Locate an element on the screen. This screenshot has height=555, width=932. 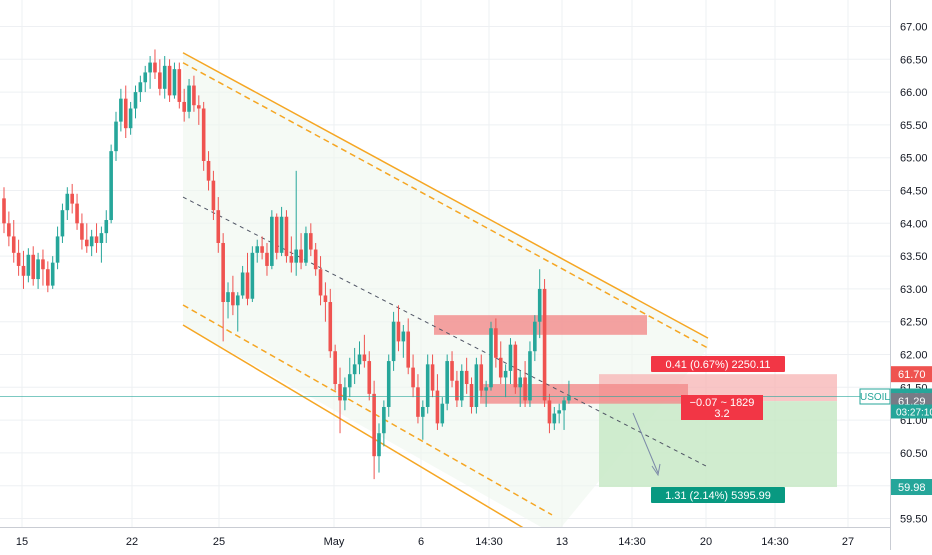
y-tick-label: 60.50 is located at coordinates (914, 454).